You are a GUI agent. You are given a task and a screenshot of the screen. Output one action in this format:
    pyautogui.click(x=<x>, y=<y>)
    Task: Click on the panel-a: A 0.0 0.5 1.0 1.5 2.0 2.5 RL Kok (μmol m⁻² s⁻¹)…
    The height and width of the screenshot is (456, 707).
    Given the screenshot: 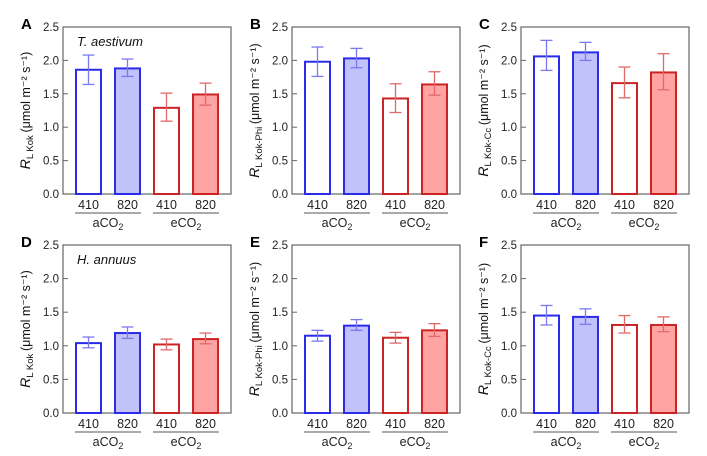 What is the action you would take?
    pyautogui.click(x=124, y=124)
    